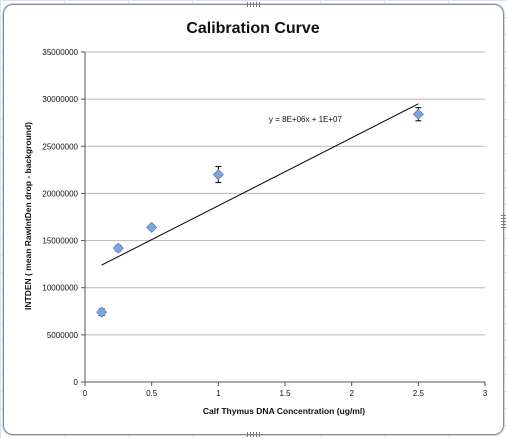 This screenshot has width=507, height=438. Describe the element at coordinates (60, 193) in the screenshot. I see `y-tick-label: 20000000` at that location.